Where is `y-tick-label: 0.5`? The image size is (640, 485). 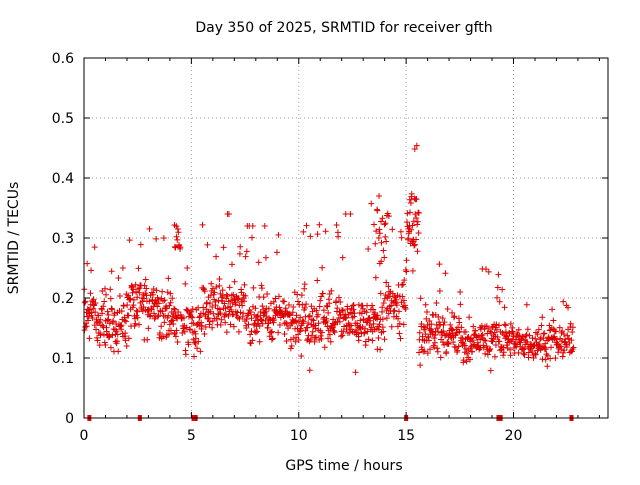
y-tick-label: 0.5 is located at coordinates (63, 119).